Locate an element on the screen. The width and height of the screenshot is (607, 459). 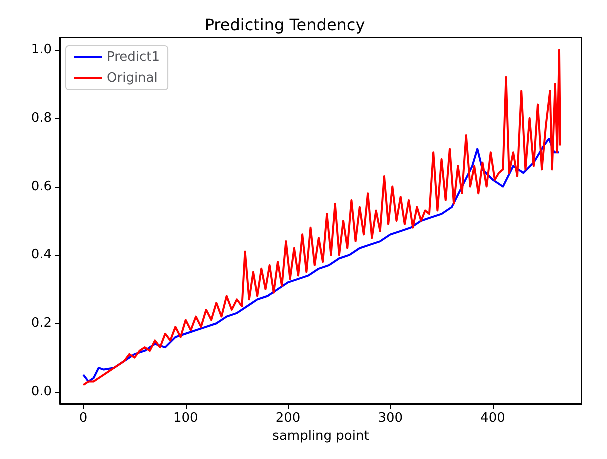
x-axis-title: sampling point is located at coordinates (321, 436).